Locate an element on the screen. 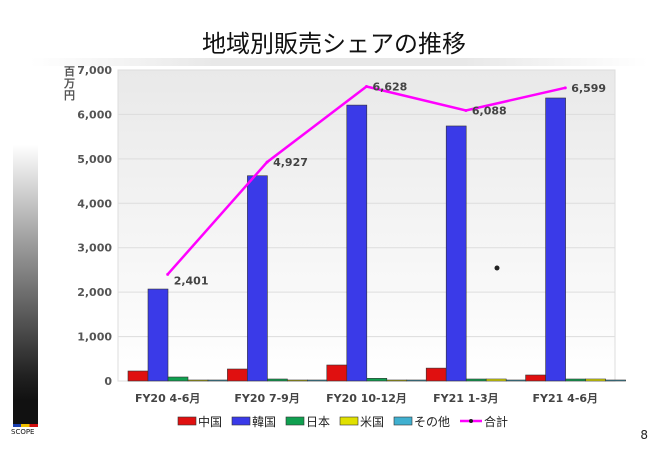  y-tick-label: 1,000 is located at coordinates (94, 337).